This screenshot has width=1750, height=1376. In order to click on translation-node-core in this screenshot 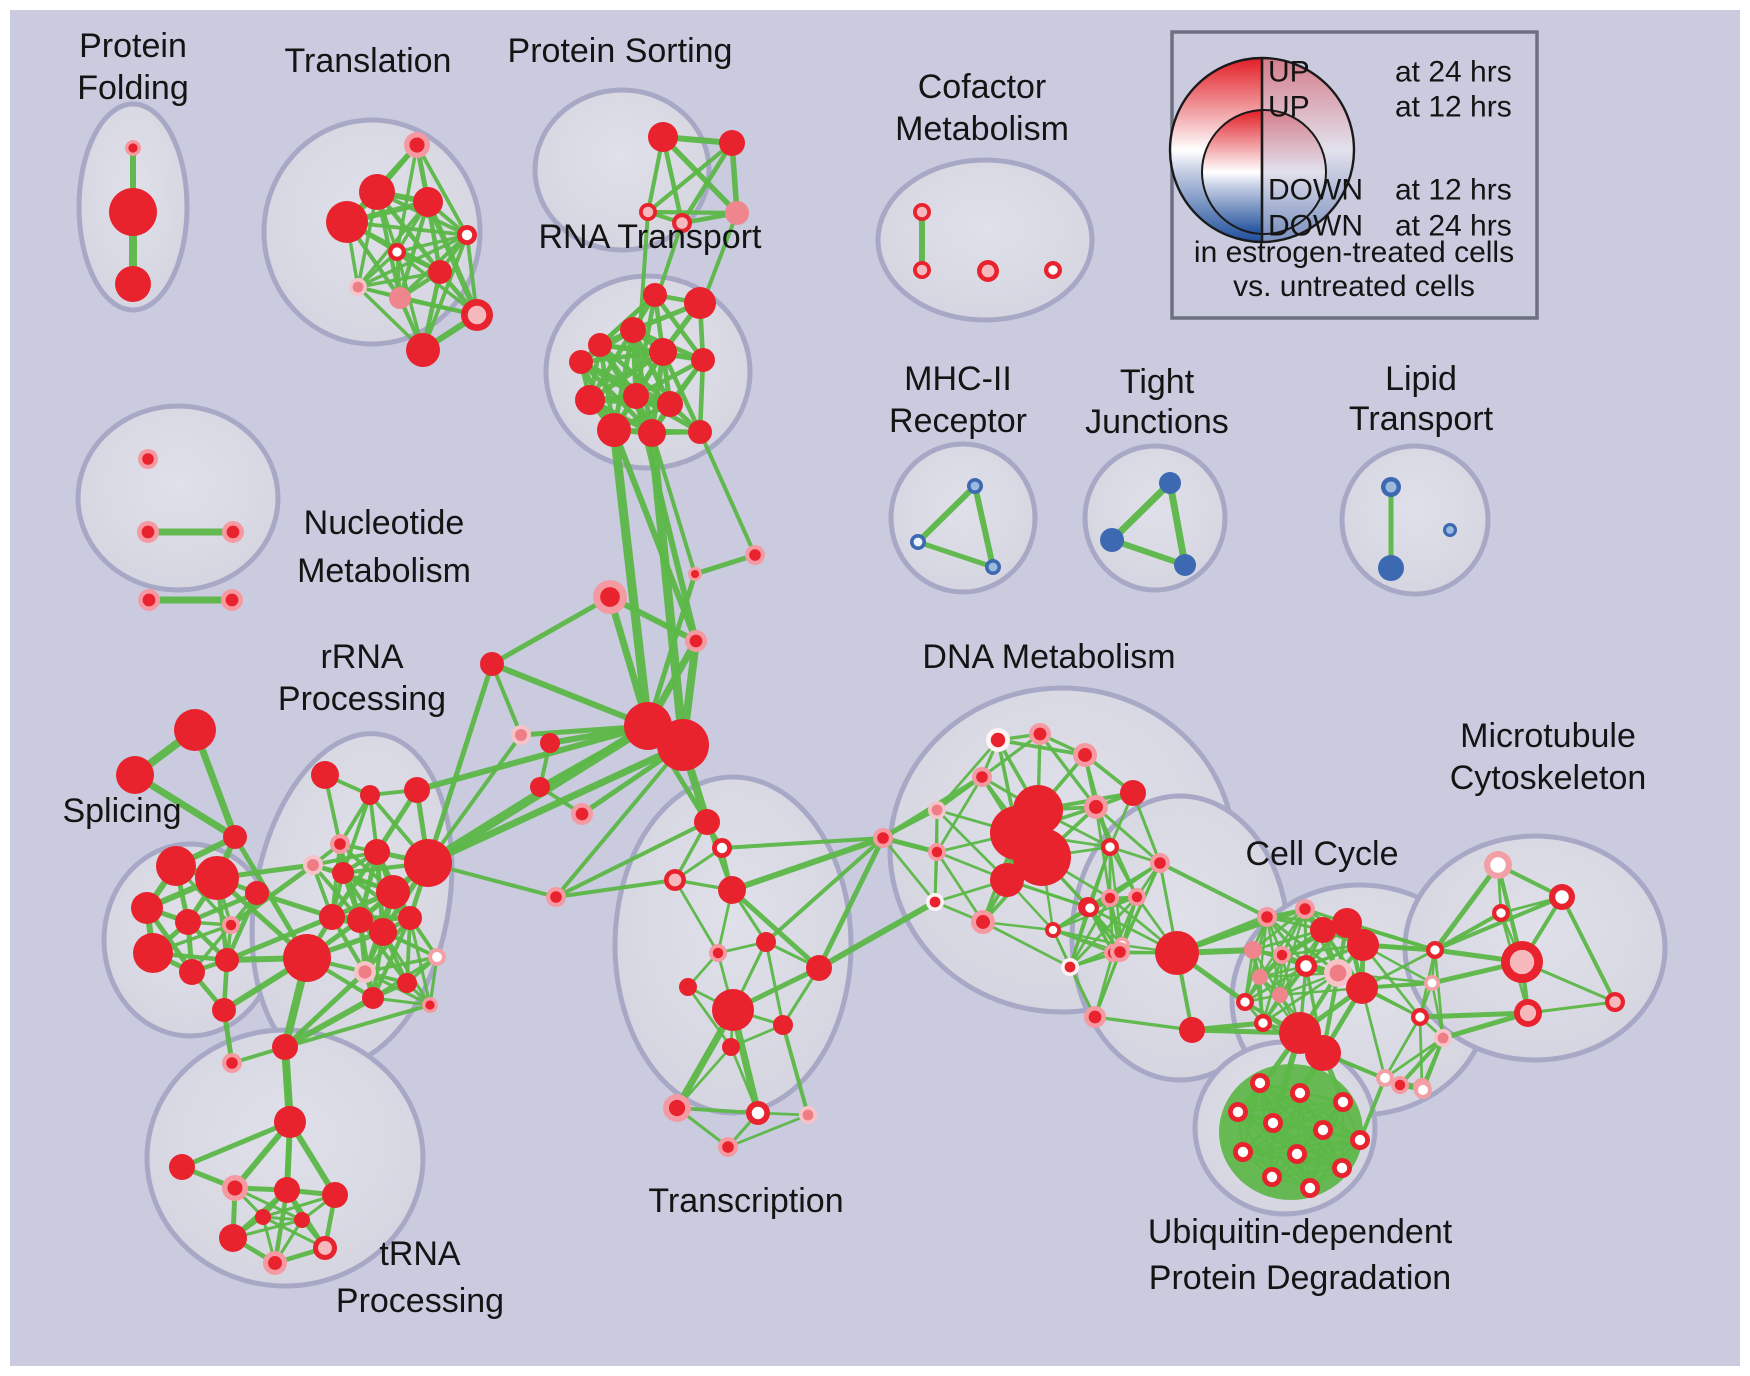, I will do `click(417, 145)`.